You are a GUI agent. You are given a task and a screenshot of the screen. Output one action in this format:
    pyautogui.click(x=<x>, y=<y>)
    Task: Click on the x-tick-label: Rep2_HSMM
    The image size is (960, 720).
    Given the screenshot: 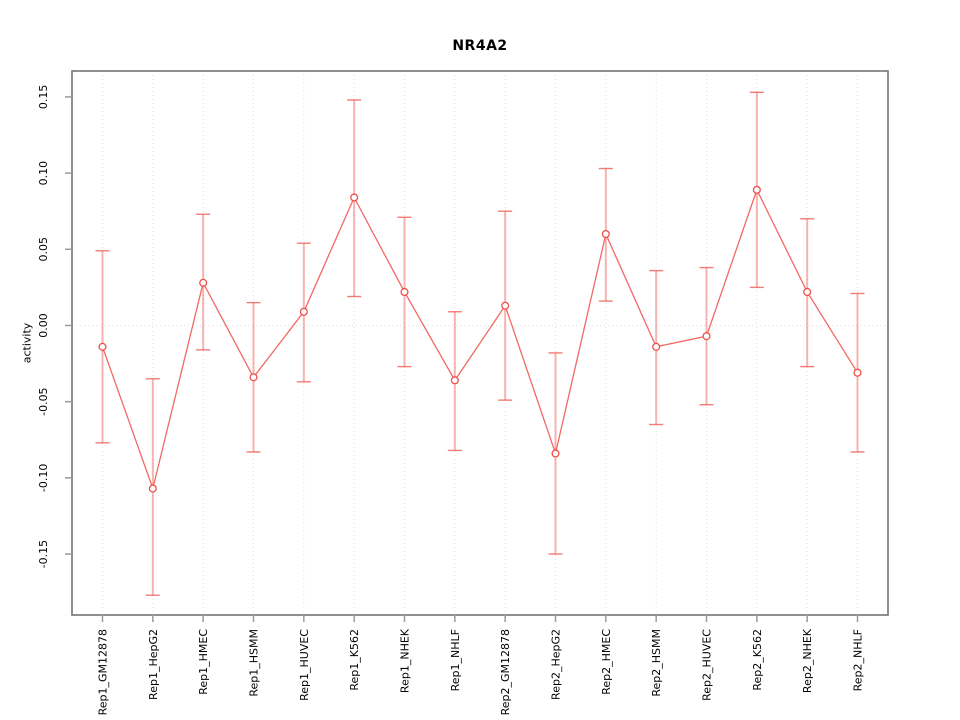 What is the action you would take?
    pyautogui.click(x=656, y=663)
    